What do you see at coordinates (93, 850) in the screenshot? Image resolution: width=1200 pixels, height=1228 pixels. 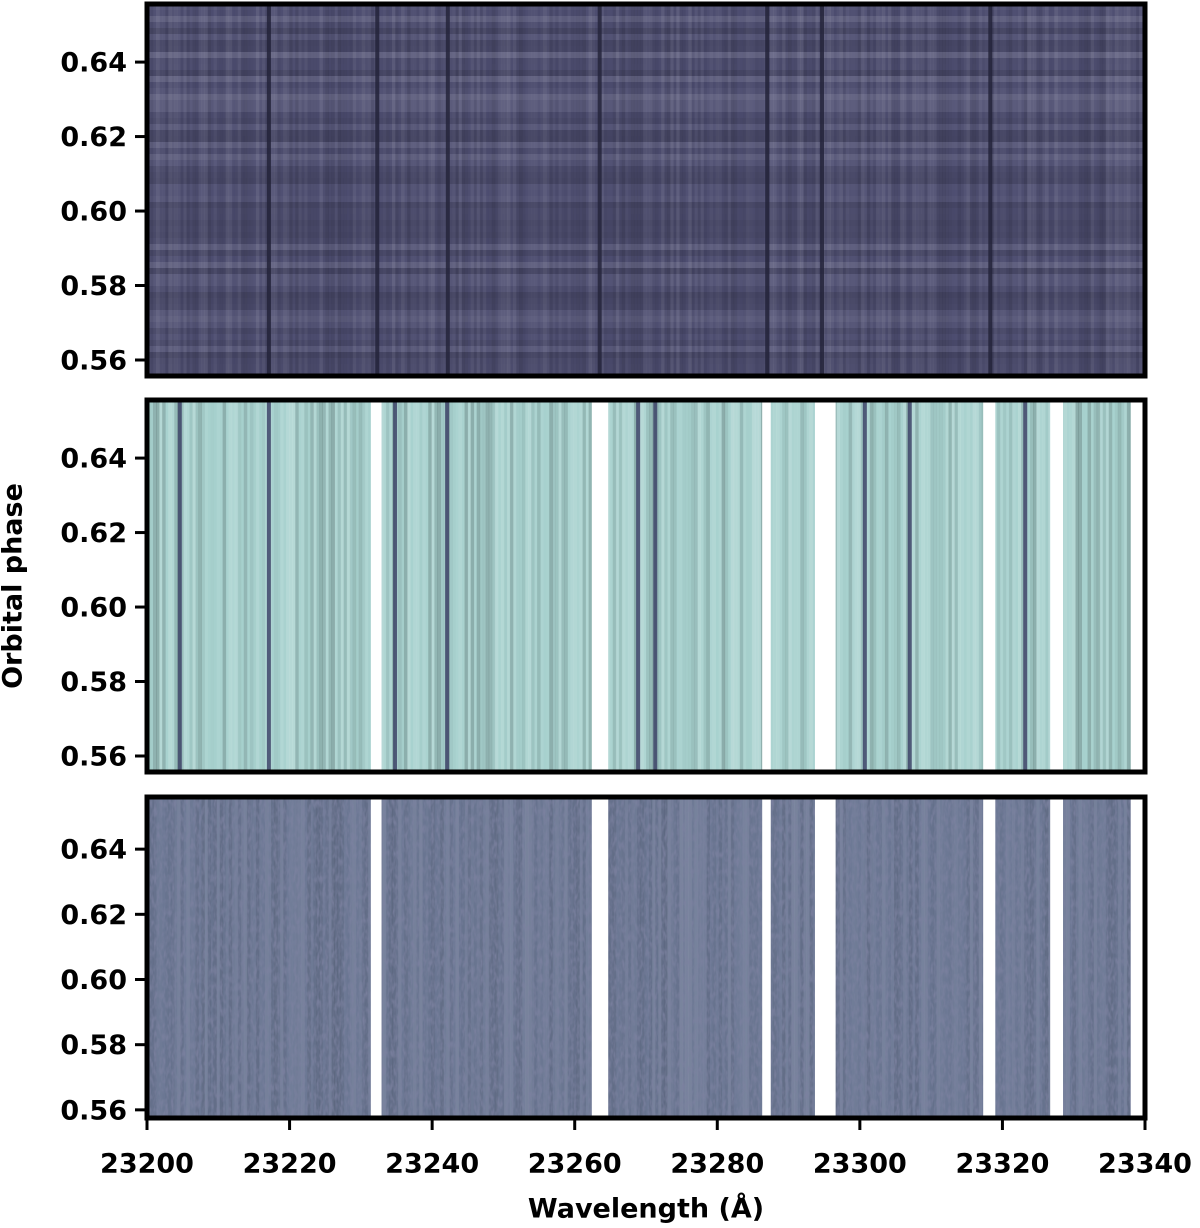 I see `y-tick-label: 0.64` at bounding box center [93, 850].